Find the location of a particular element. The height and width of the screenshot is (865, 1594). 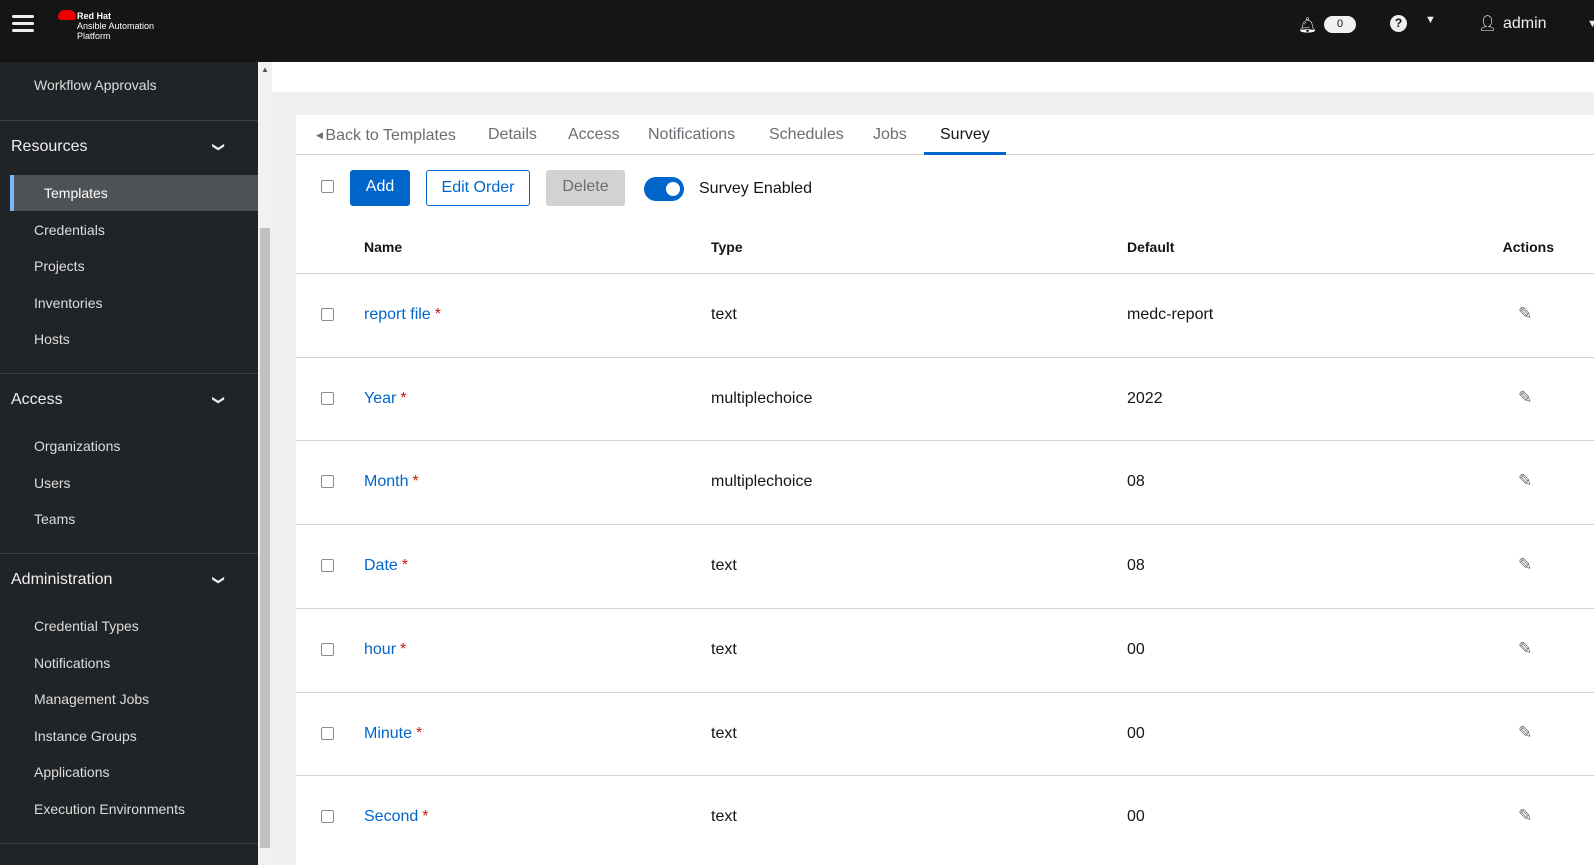

tab-details: Details is located at coordinates (512, 135).